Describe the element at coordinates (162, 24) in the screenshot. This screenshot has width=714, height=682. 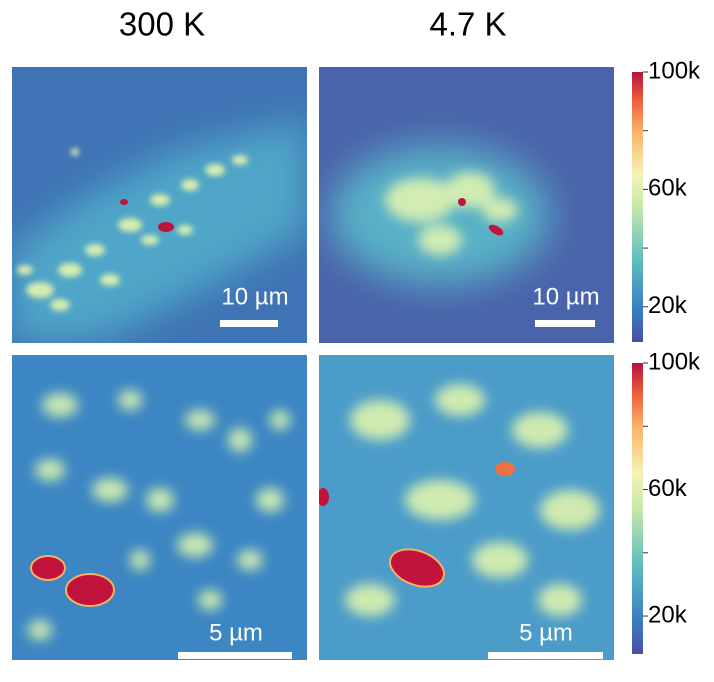
I see `column-title: 300 K` at that location.